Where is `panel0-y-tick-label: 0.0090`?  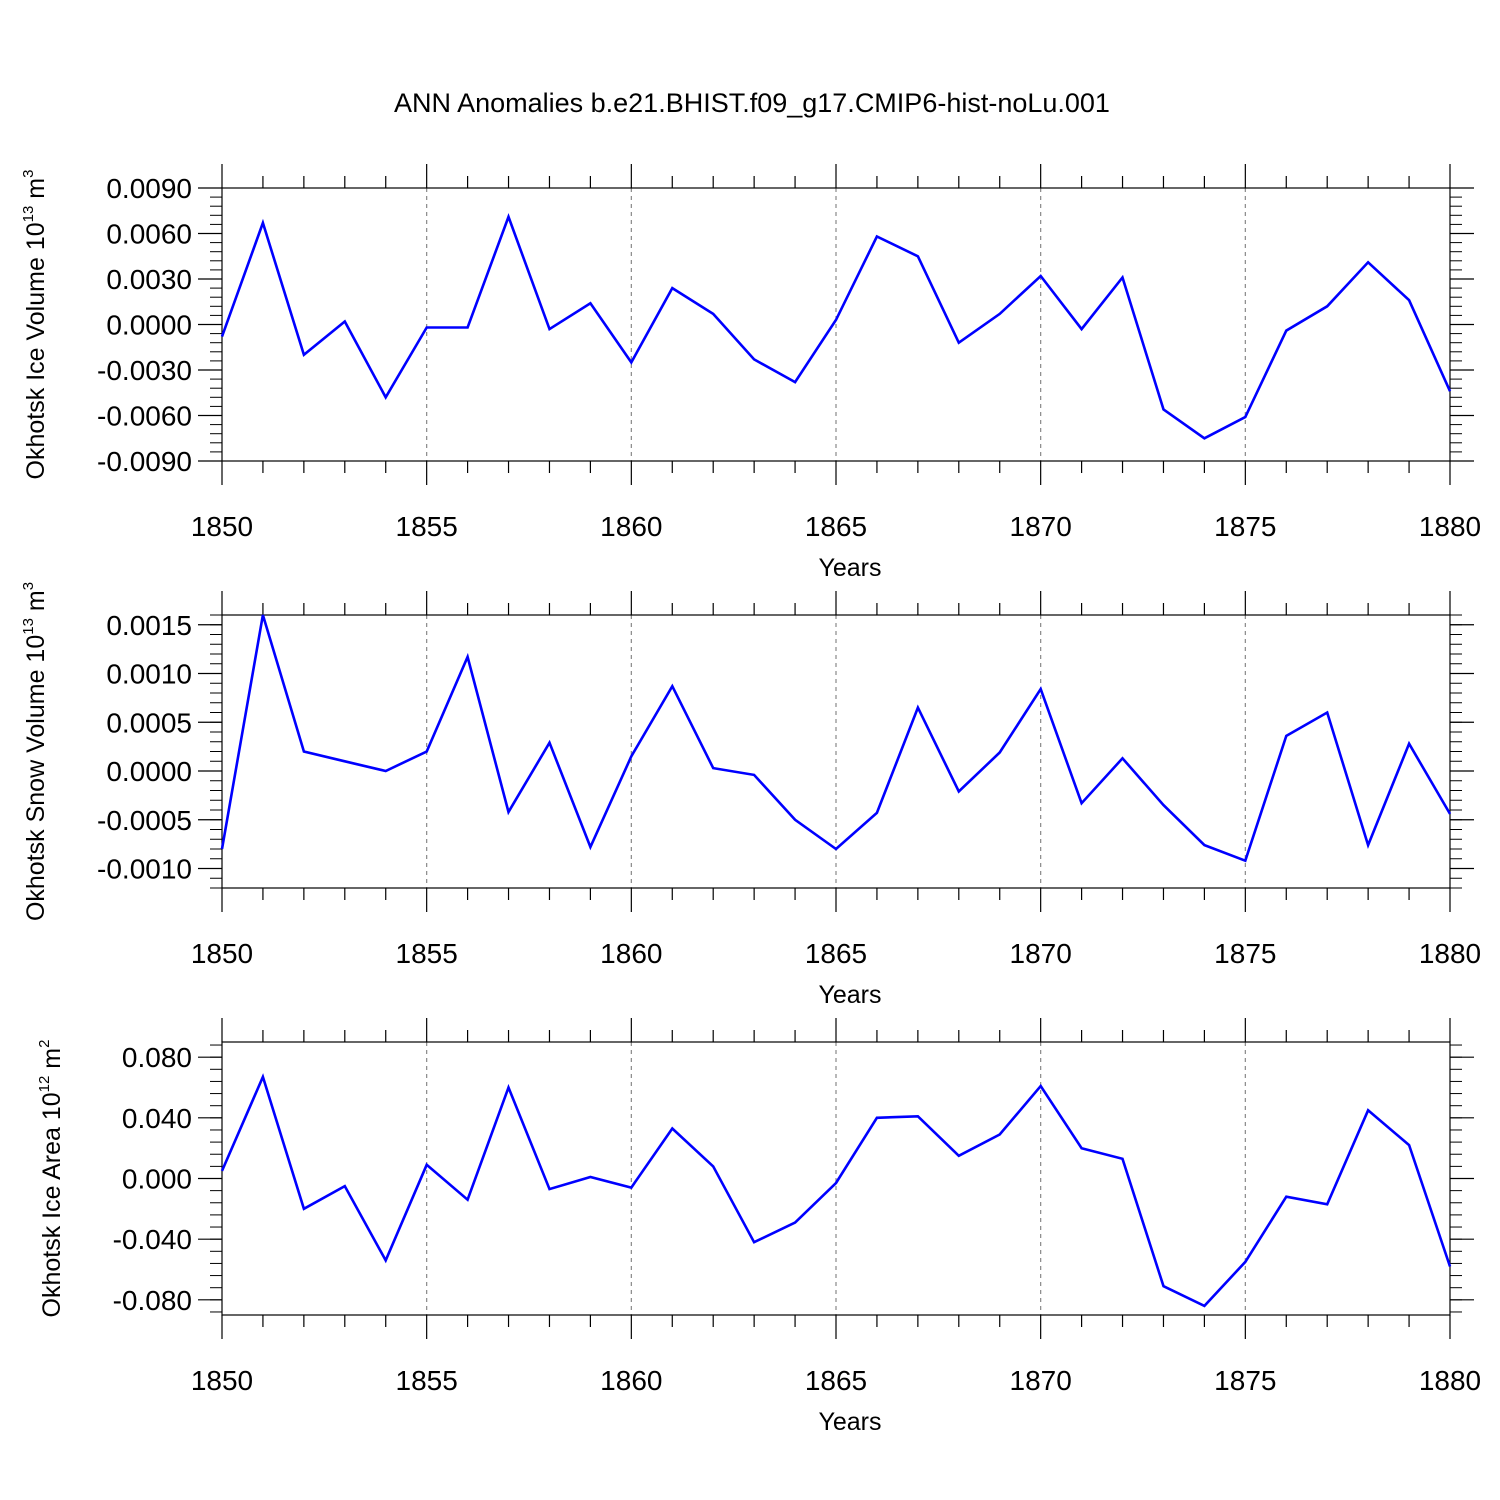
panel0-y-tick-label: 0.0090 is located at coordinates (149, 188).